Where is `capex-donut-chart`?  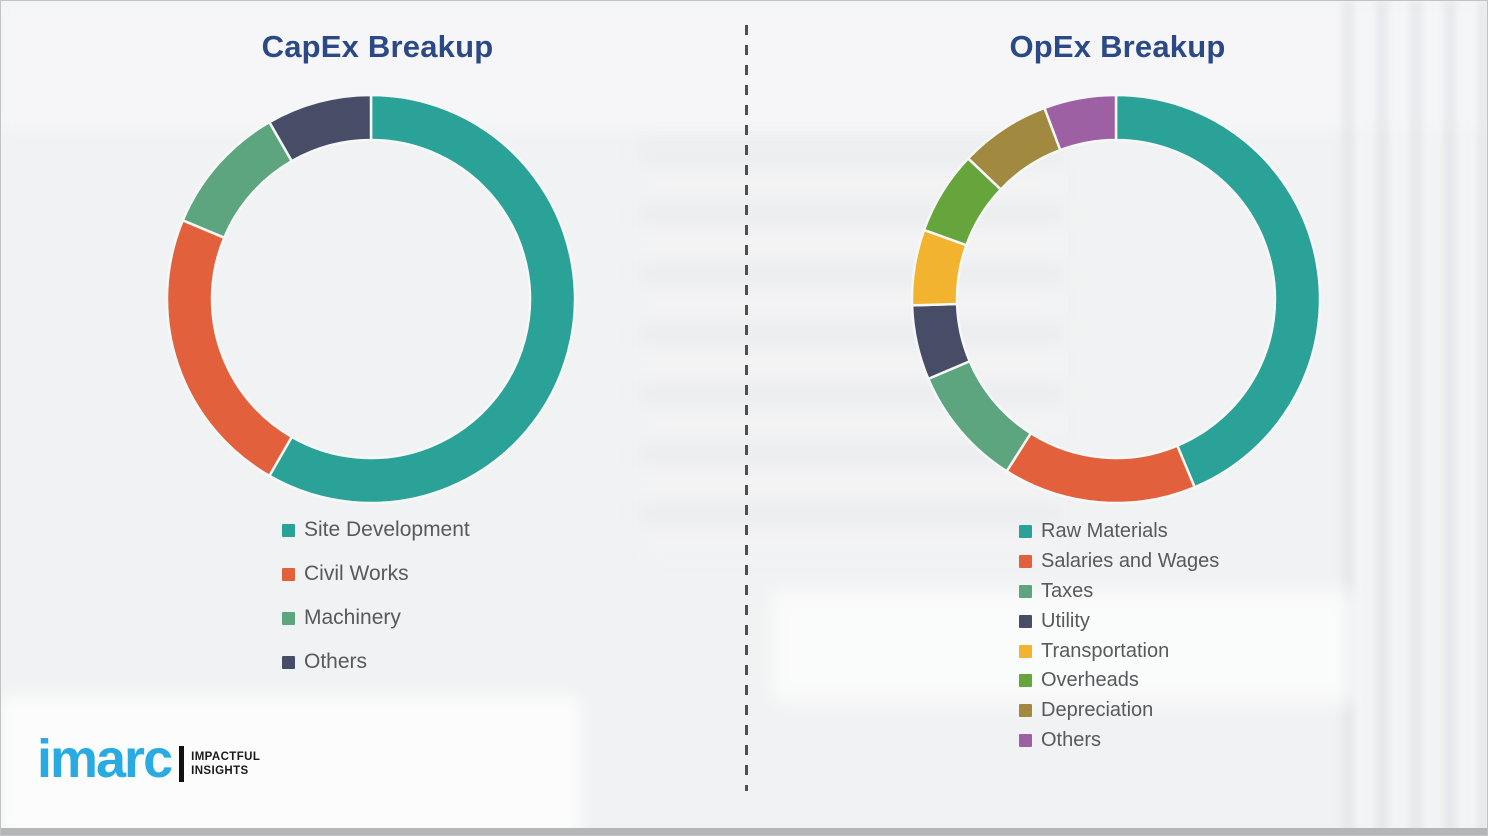
capex-donut-chart is located at coordinates (371, 299).